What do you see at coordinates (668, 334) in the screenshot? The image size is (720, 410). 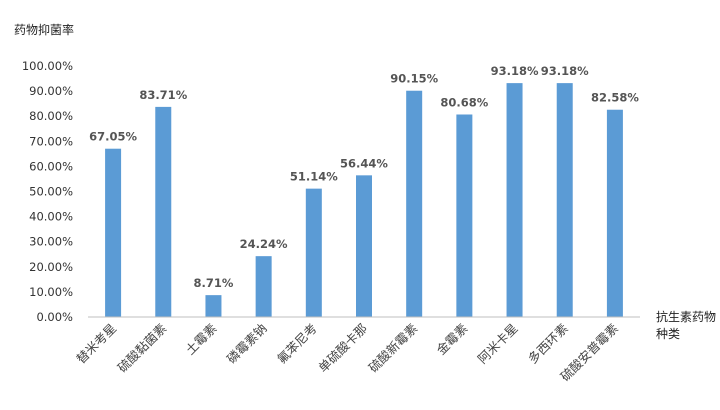 I see `x-axis-title-line-2: 种类` at bounding box center [668, 334].